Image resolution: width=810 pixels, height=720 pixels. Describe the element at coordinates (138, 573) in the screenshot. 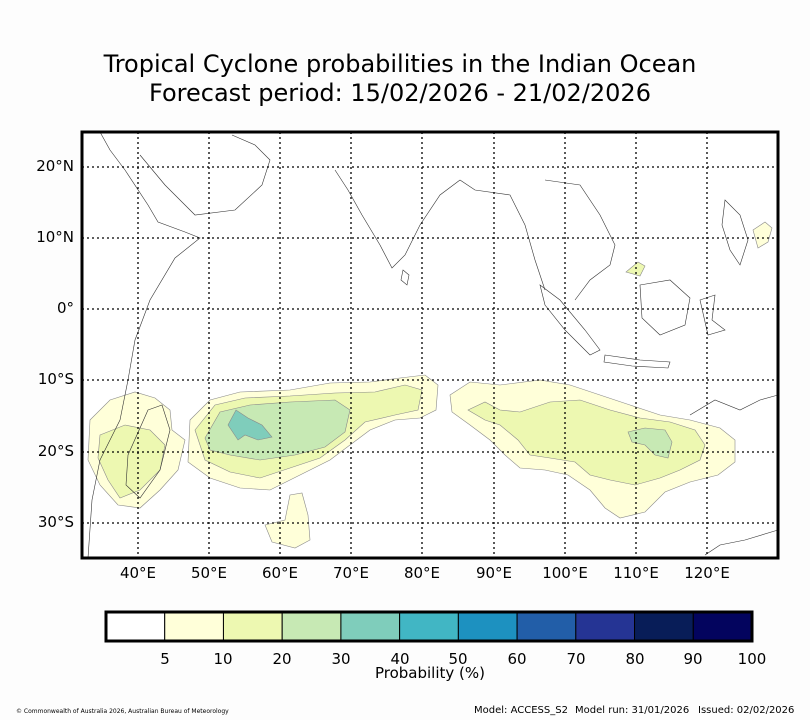

I see `lon-label-40e: 40°E` at that location.